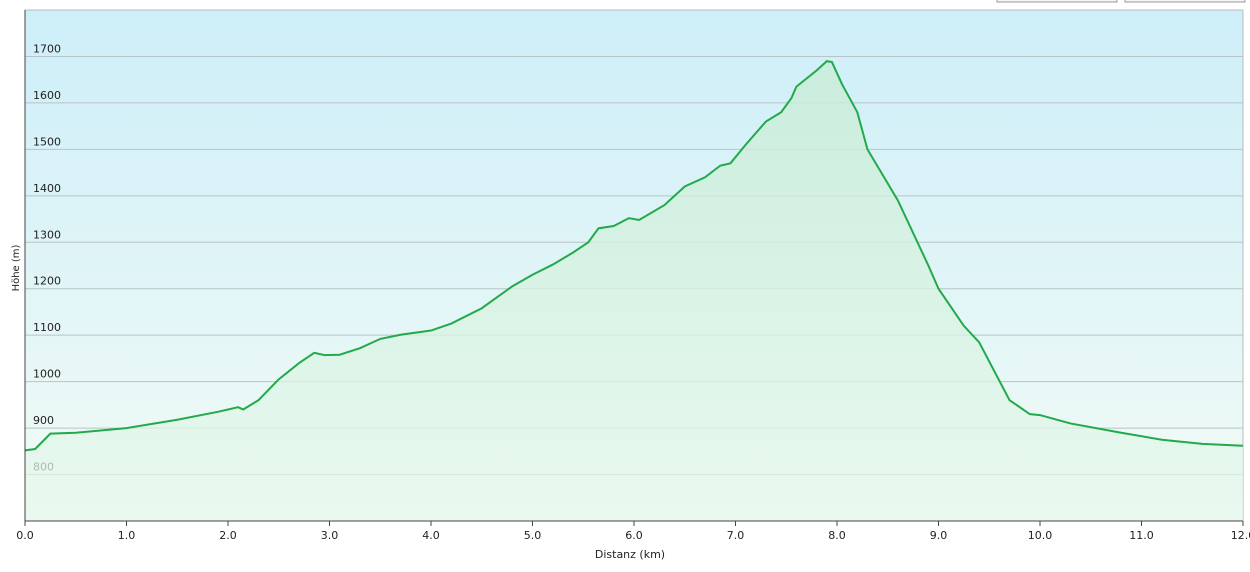 Image resolution: width=1250 pixels, height=572 pixels. Describe the element at coordinates (533, 535) in the screenshot. I see `x-tick-label: 5.0` at that location.